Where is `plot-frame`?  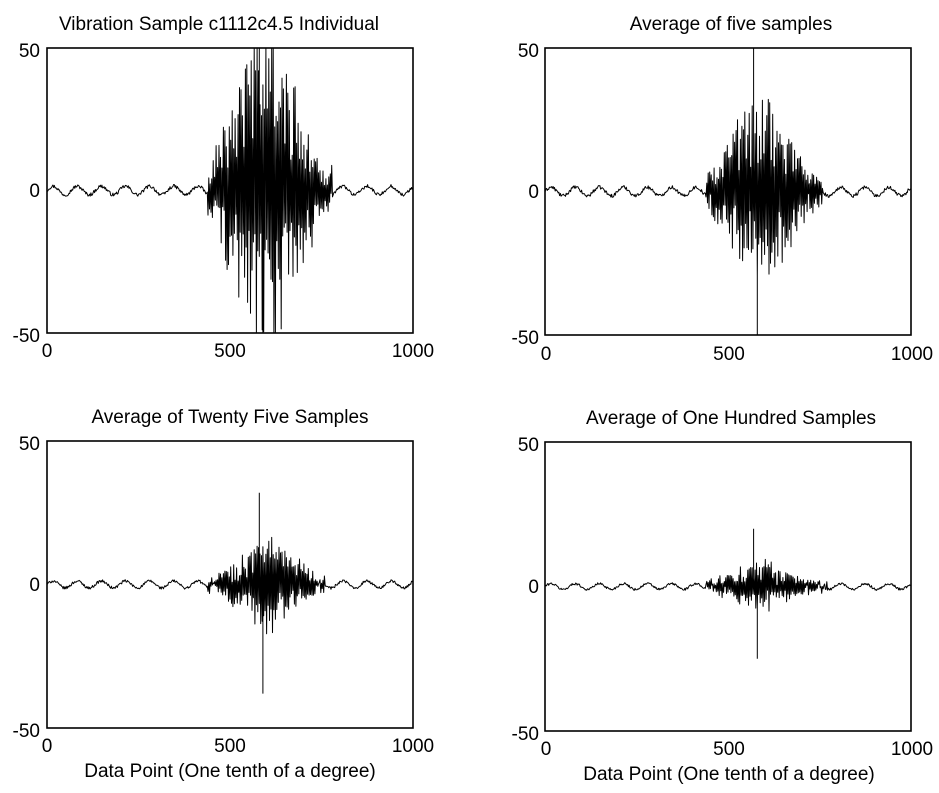 plot-frame is located at coordinates (230, 190).